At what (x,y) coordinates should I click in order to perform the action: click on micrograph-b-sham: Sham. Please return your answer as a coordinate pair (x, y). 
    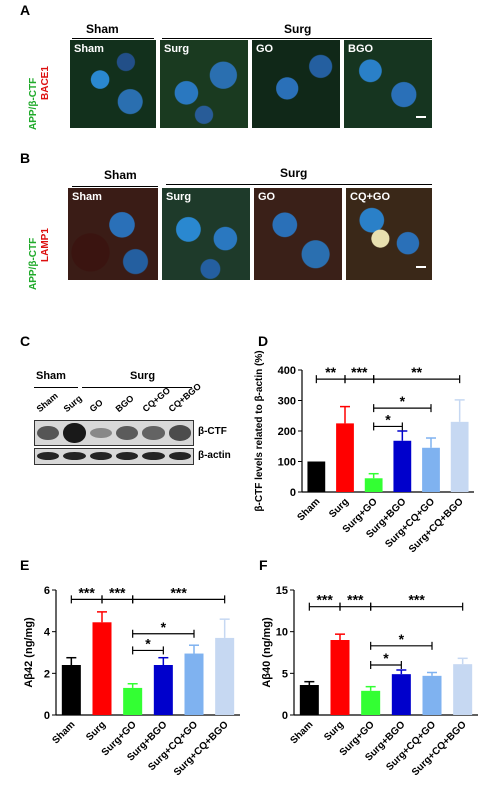
    Looking at the image, I should click on (113, 234).